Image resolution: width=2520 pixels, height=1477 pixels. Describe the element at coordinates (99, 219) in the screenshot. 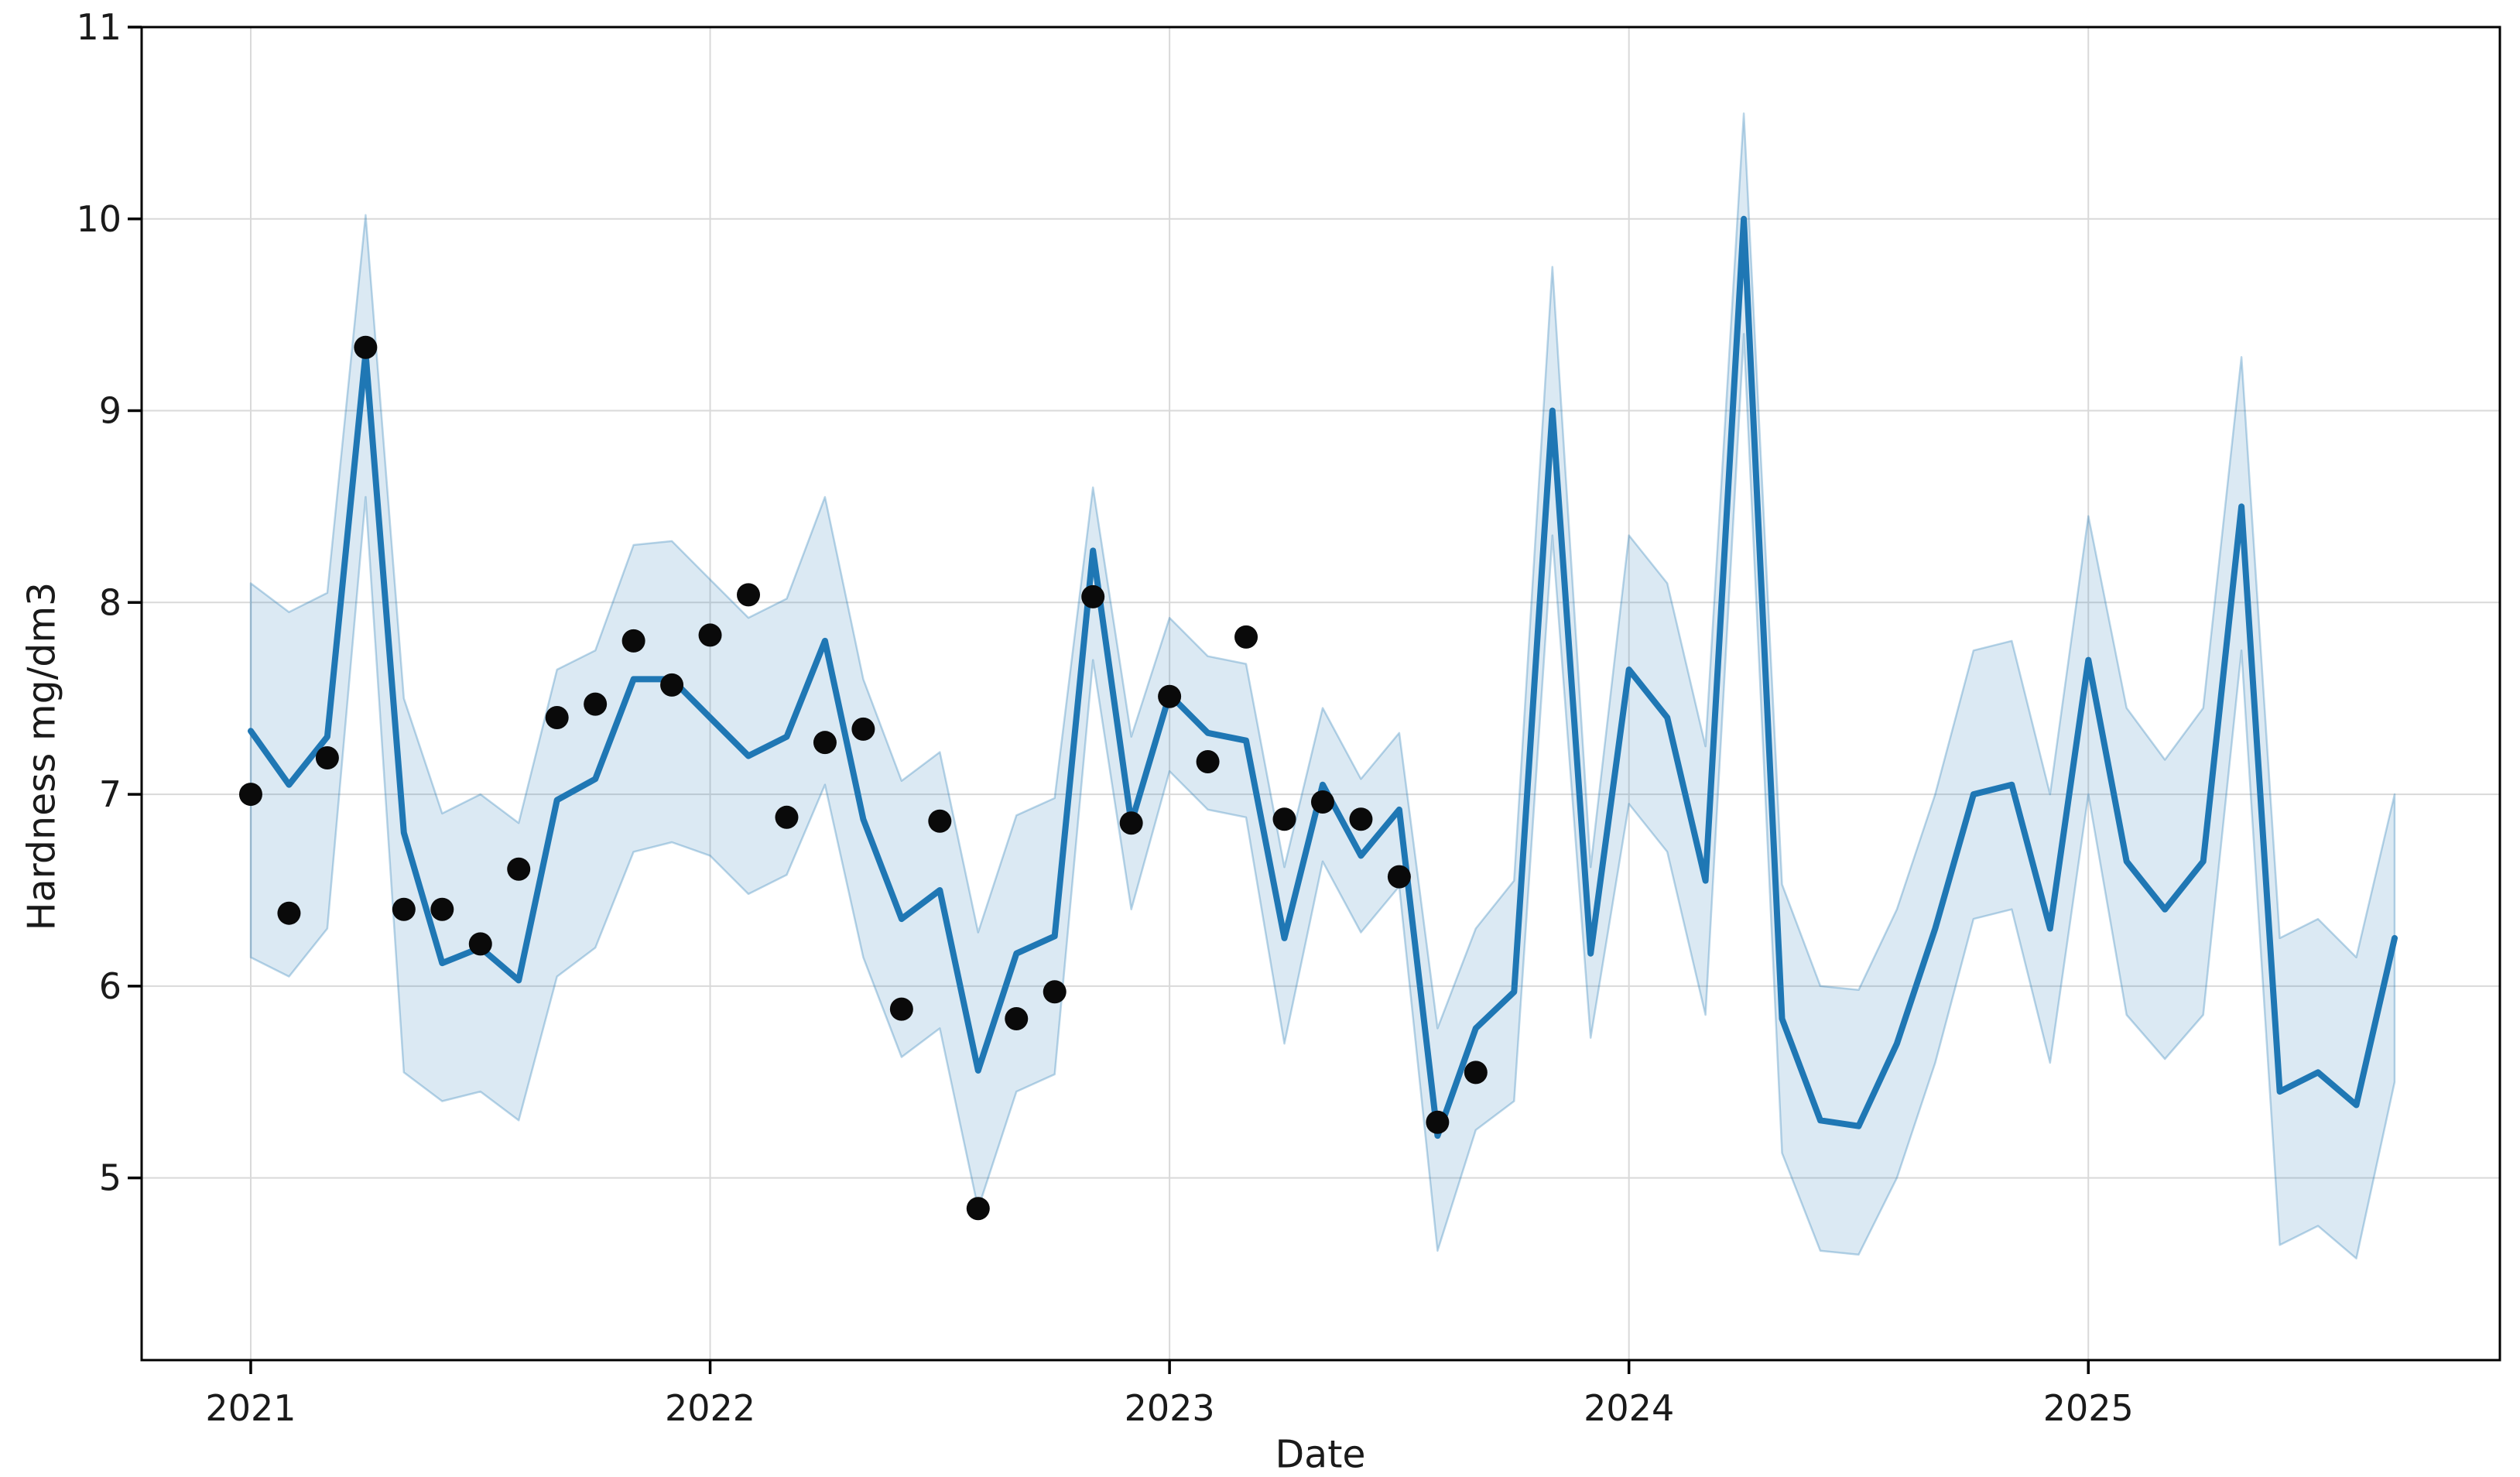

I see `y-tick-label: 10` at that location.